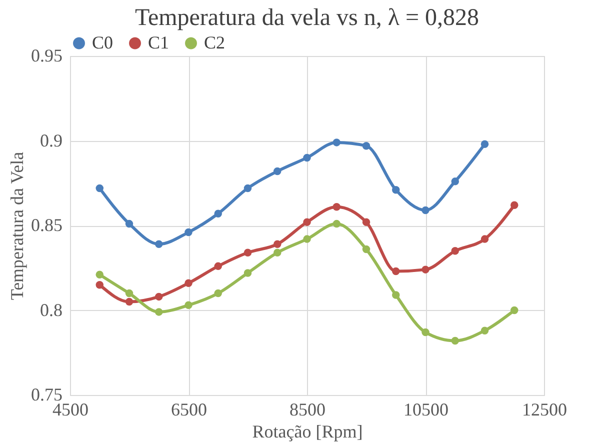 This screenshot has height=447, width=592. What do you see at coordinates (159, 42) in the screenshot?
I see `legend-label: C1` at bounding box center [159, 42].